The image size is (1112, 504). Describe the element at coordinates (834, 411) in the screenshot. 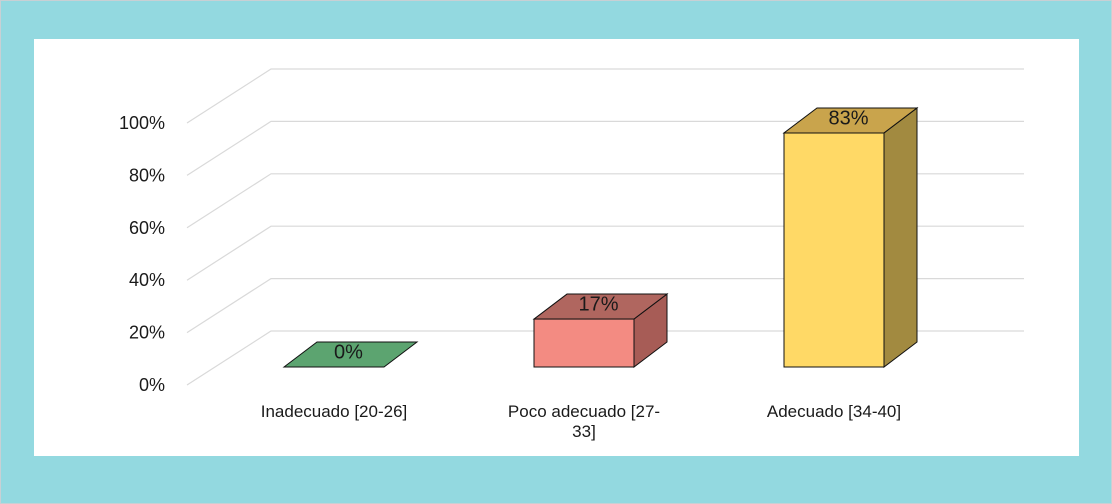

I see `category-label: Adecuado [34-40]` at that location.